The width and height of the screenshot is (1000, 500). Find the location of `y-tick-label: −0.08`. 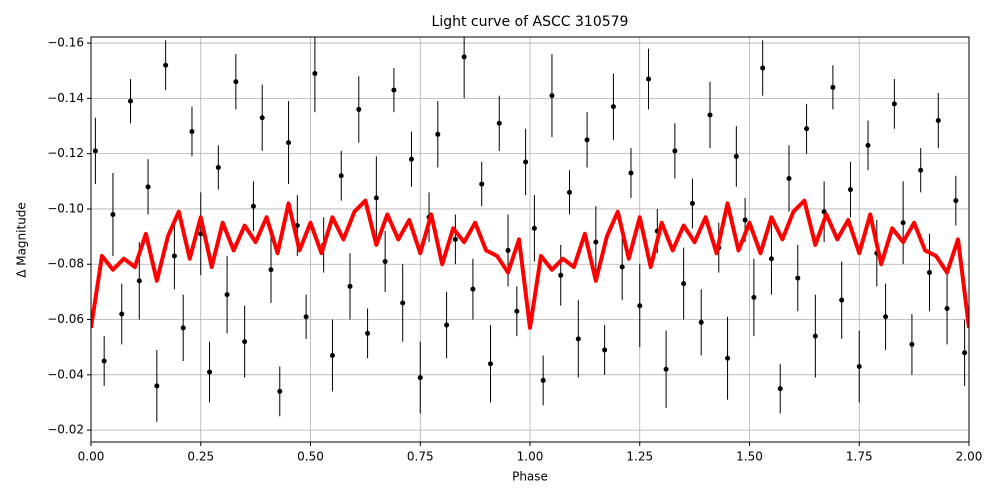

y-tick-label: −0.08 is located at coordinates (65, 264).